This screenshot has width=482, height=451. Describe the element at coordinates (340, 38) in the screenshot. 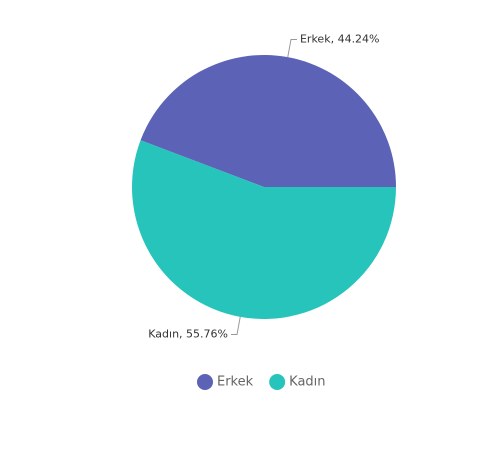

I see `data-label: Erkek, 44.24%` at that location.